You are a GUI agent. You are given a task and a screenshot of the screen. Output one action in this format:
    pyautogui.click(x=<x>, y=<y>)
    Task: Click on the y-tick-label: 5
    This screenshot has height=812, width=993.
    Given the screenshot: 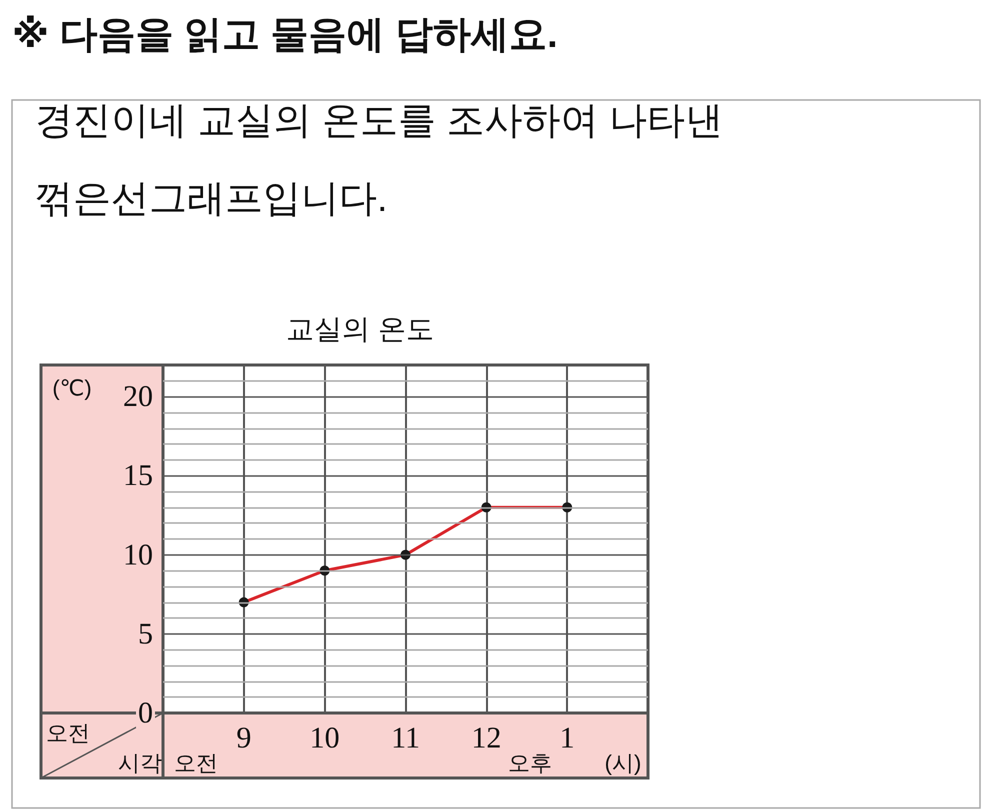 What is the action you would take?
    pyautogui.click(x=145, y=633)
    